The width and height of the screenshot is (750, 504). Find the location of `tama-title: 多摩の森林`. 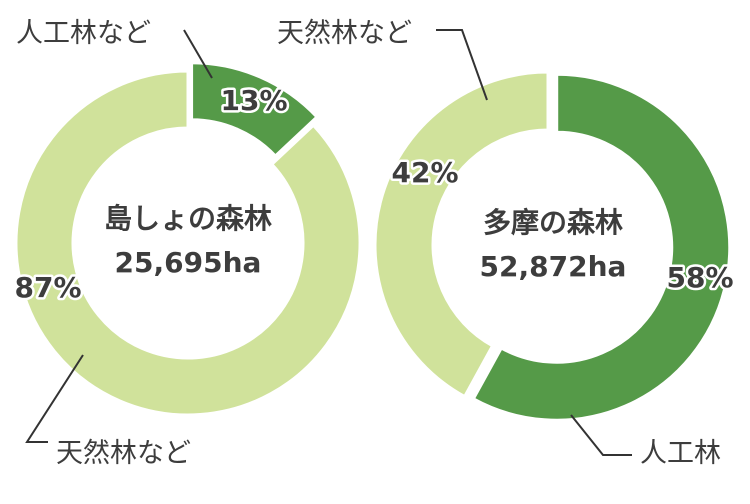

tama-title: 多摩の森林 is located at coordinates (553, 222).